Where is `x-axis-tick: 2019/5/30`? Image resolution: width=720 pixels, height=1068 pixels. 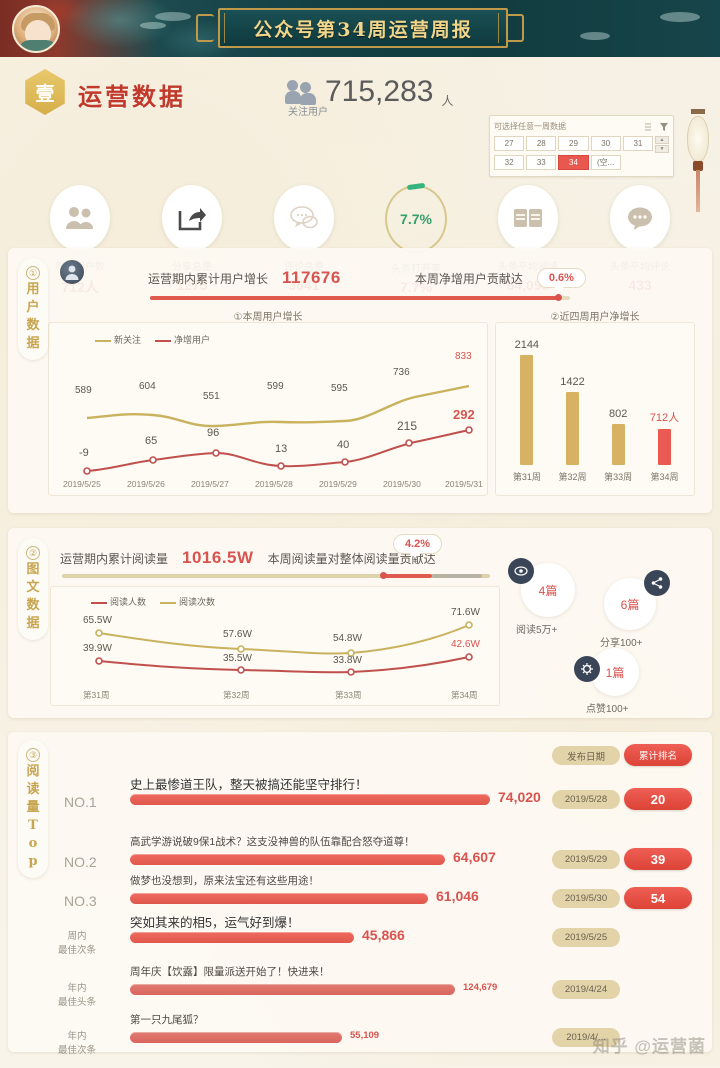
x-axis-tick: 2019/5/30 is located at coordinates (402, 484).